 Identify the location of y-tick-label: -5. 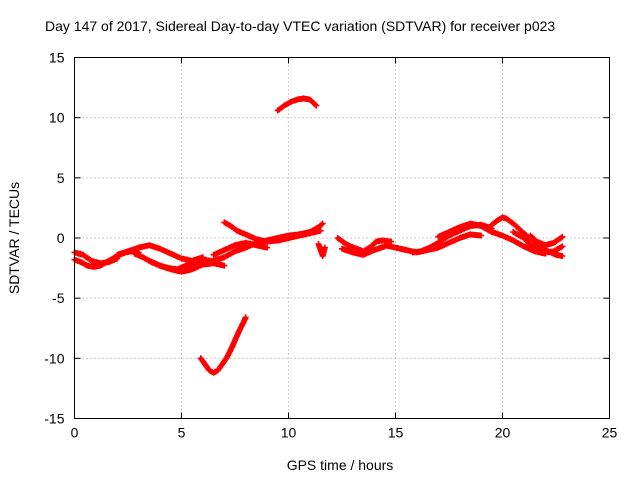
(58, 298).